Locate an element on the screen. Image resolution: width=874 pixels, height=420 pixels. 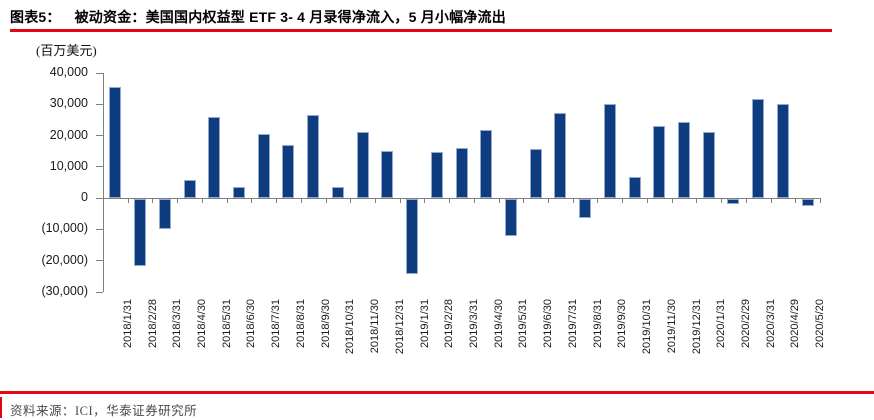
y-axis-tick-label: 10,000 is located at coordinates (68, 165).